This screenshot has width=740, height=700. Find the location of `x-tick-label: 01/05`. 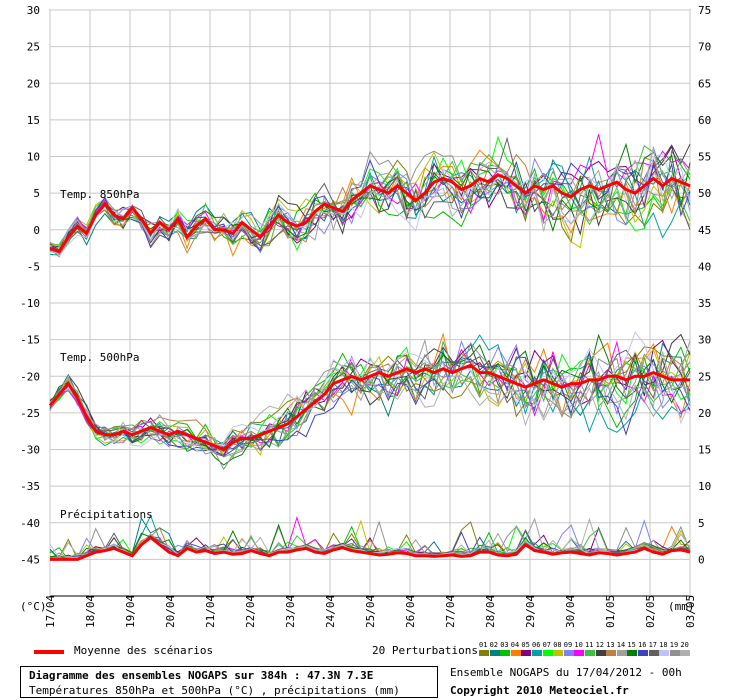

x-tick-label: 01/05 is located at coordinates (610, 611).